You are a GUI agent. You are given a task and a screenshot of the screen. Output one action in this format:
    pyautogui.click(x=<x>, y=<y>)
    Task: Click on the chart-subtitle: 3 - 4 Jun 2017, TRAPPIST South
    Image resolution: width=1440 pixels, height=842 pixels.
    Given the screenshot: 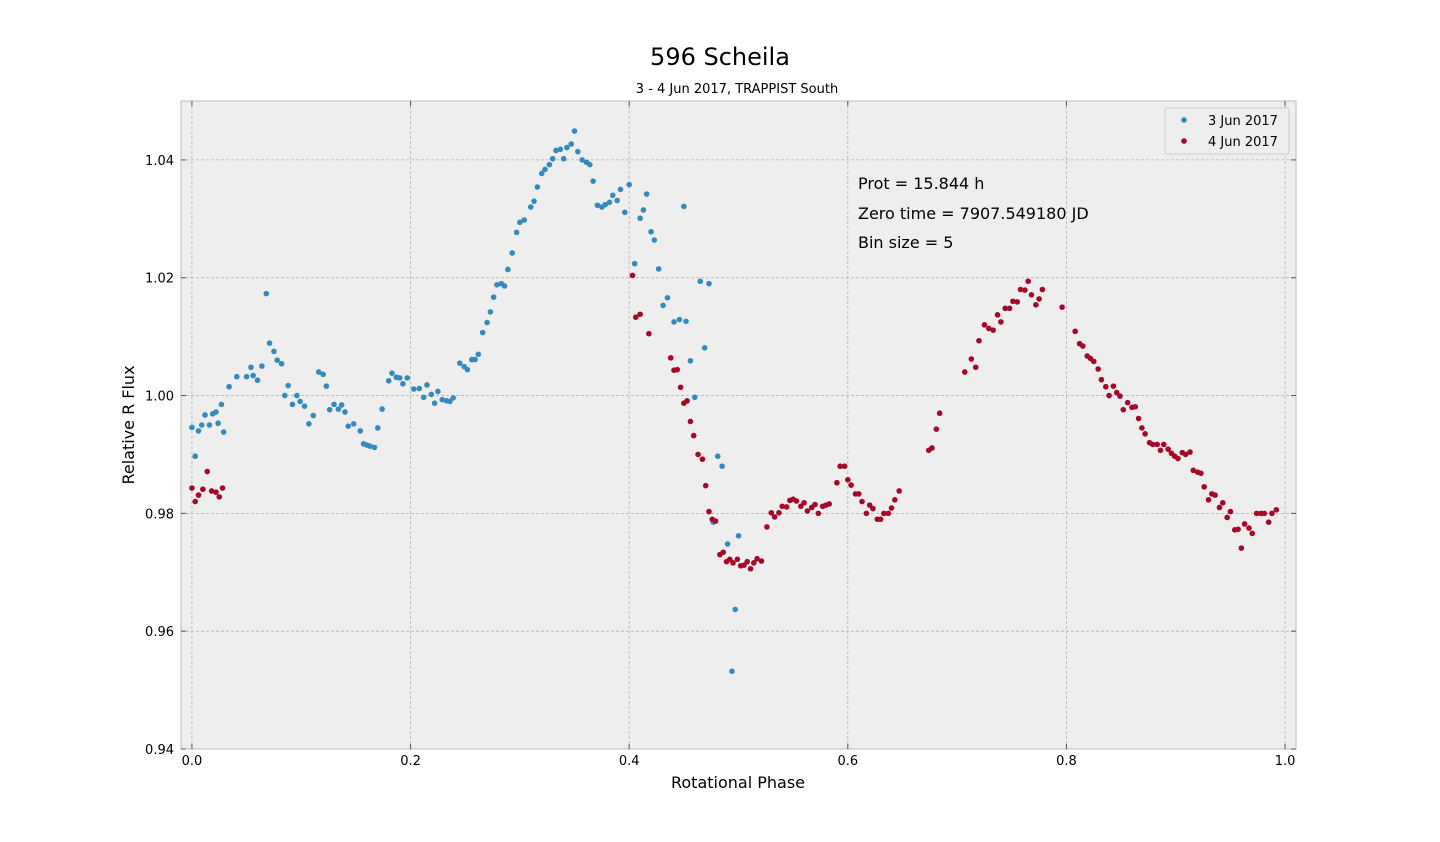 What is the action you would take?
    pyautogui.click(x=737, y=89)
    